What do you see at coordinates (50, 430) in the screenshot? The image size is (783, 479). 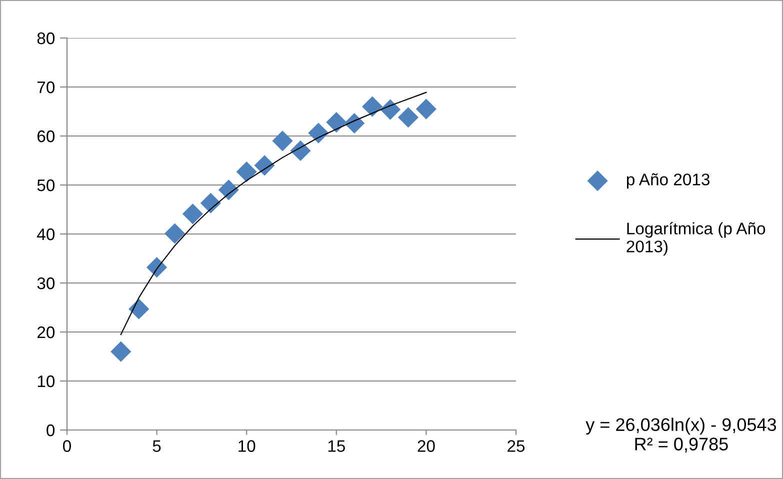 I see `y-tick-label: 0` at bounding box center [50, 430].